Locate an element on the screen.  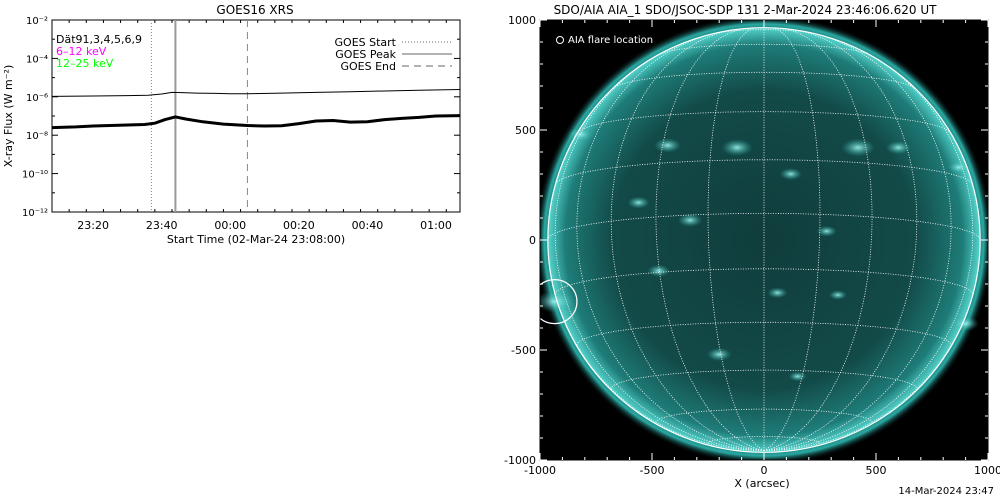
channel-label: 6–12 keV is located at coordinates (81, 51).